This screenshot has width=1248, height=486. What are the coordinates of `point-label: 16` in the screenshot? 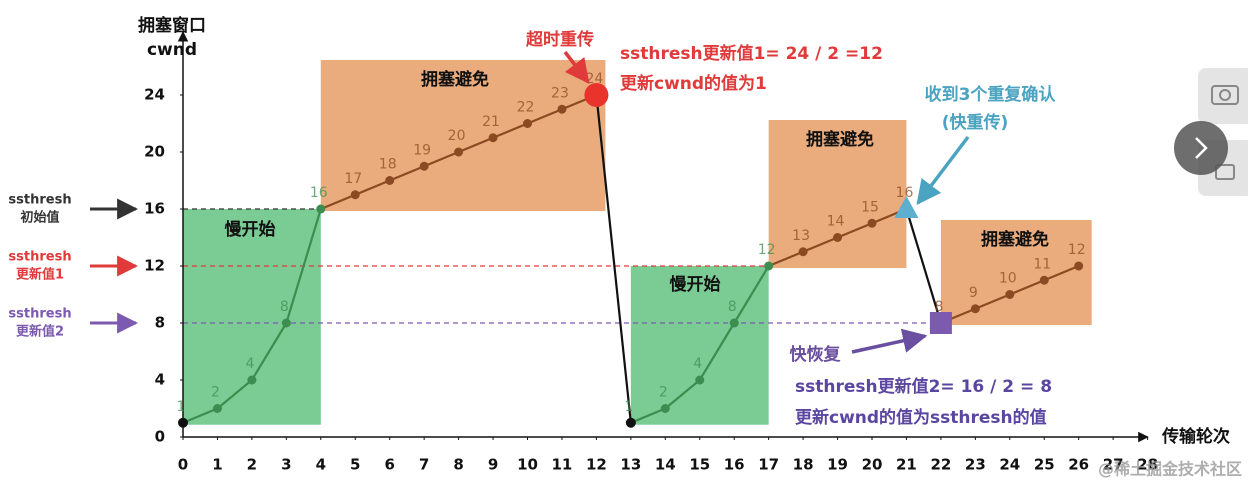 It's located at (319, 193).